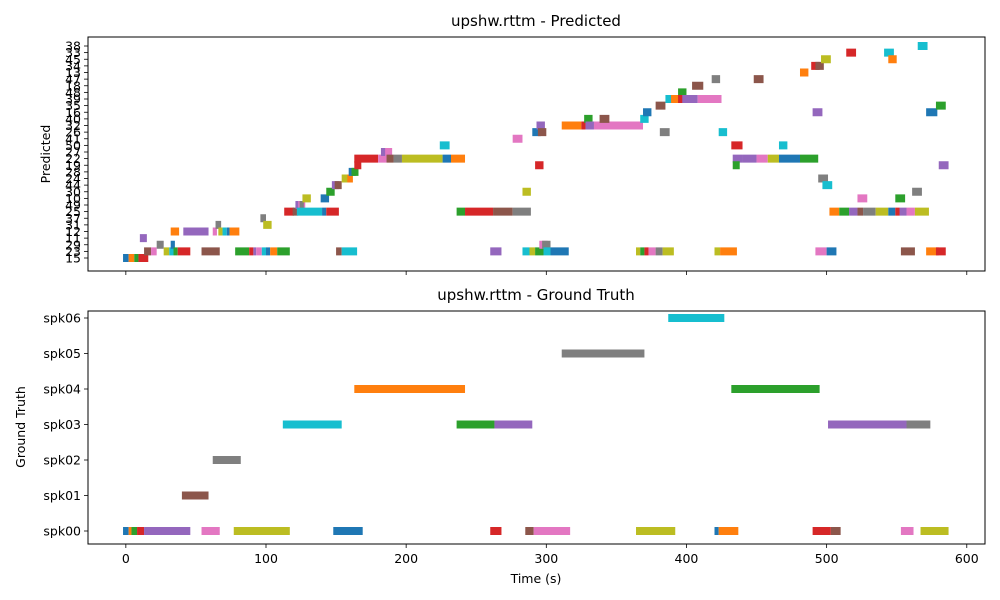  Describe the element at coordinates (126, 558) in the screenshot. I see `x-tick-label: 0` at that location.